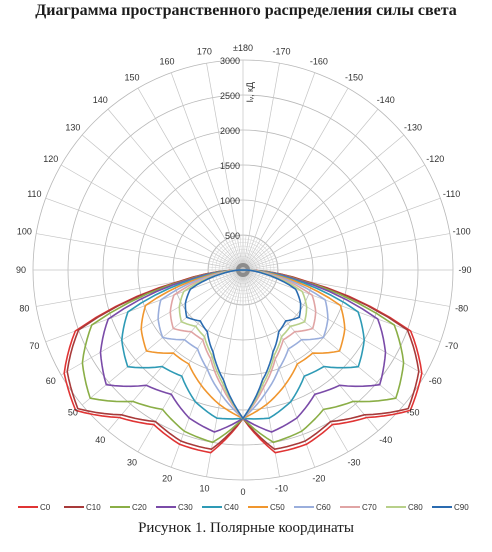 This screenshot has width=492, height=552. What do you see at coordinates (34, 346) in the screenshot?
I see `angle-label: 70` at bounding box center [34, 346].